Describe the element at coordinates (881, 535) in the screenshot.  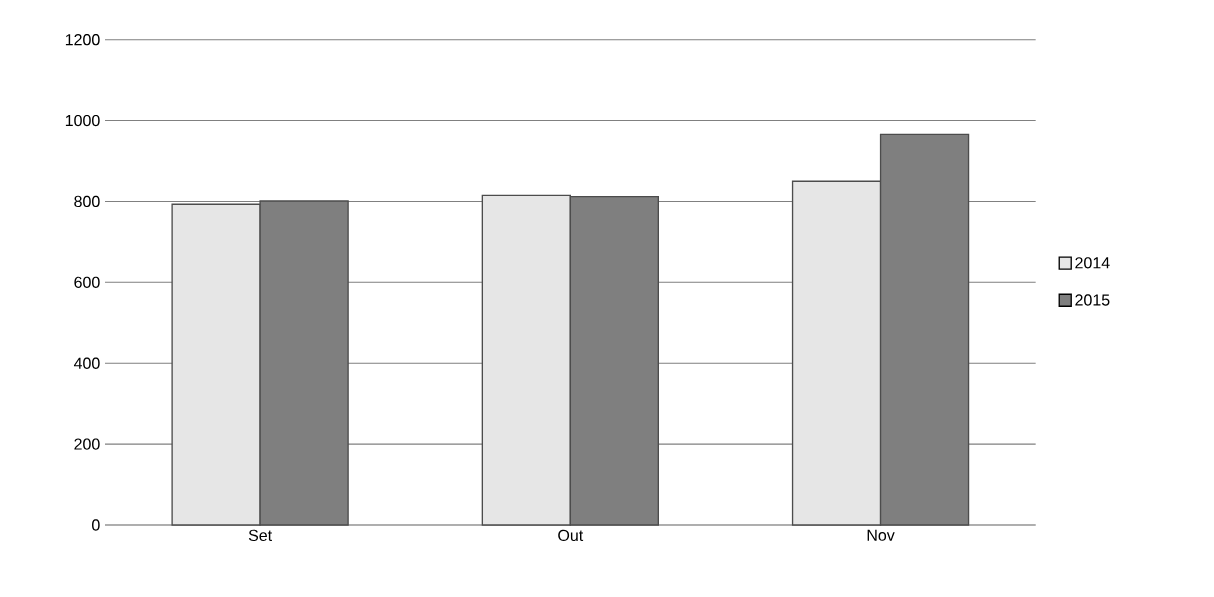
I see `x-tick-label: Nov` at that location.